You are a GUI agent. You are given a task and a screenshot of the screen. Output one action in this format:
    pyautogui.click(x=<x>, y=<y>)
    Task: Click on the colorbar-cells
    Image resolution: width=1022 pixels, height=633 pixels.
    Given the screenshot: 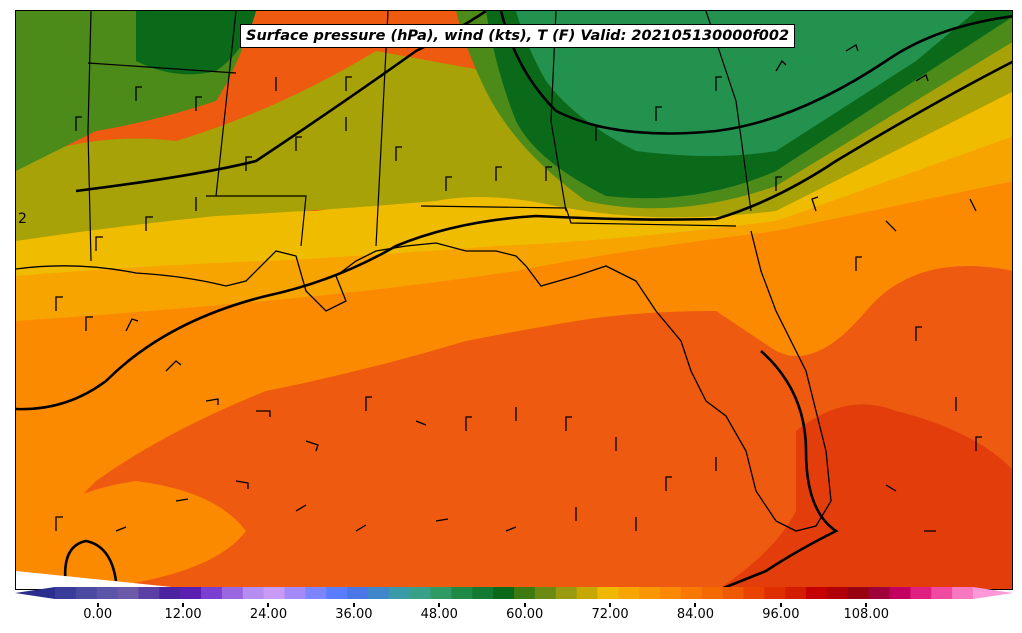 What is the action you would take?
    pyautogui.click(x=514, y=593)
    